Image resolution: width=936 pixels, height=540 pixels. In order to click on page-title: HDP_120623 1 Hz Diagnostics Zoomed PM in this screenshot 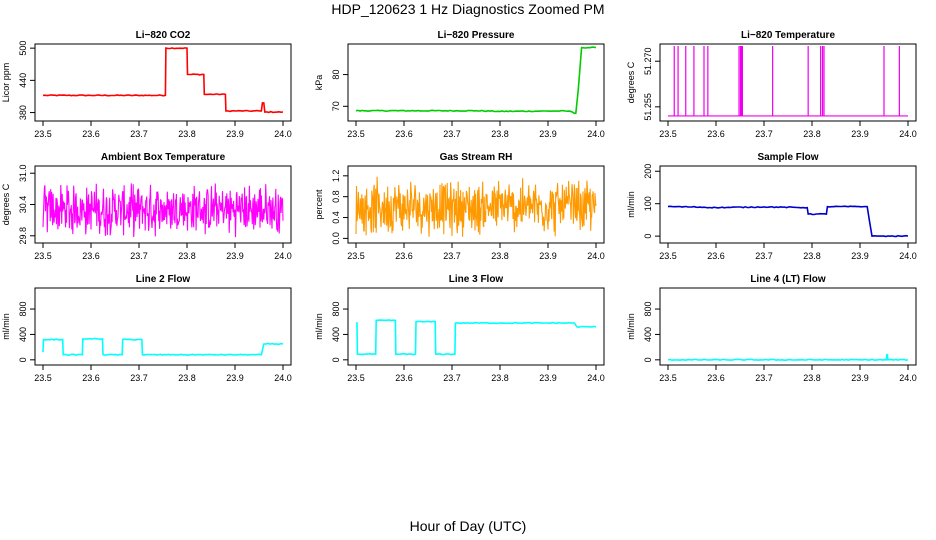, I will do `click(468, 9)`.